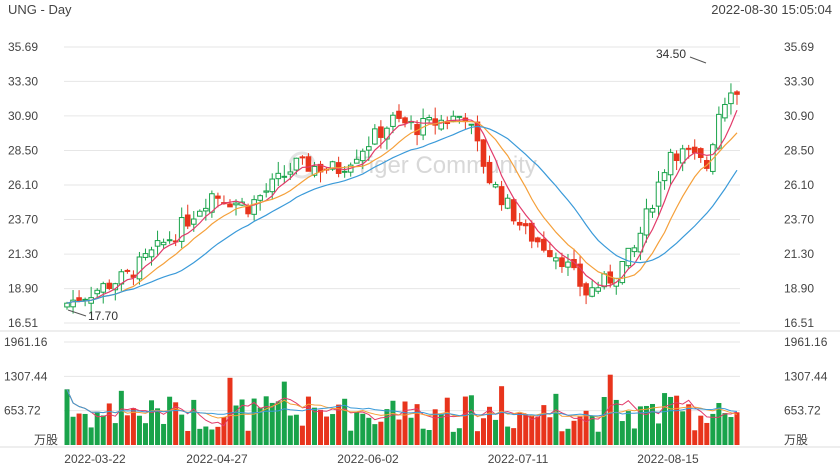 This screenshot has height=470, width=840. What do you see at coordinates (46, 440) in the screenshot?
I see `volume-unit-label: 万股` at bounding box center [46, 440].